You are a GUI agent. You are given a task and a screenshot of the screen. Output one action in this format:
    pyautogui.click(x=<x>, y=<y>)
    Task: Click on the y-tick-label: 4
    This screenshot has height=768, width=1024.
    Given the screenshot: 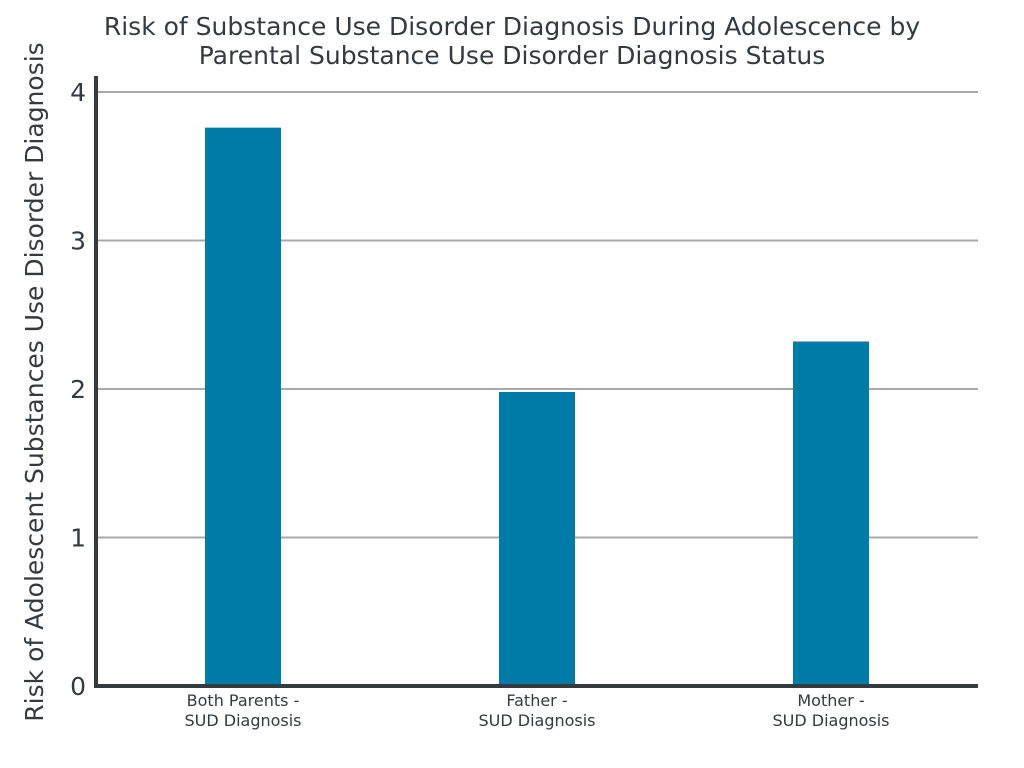 What is the action you would take?
    pyautogui.click(x=78, y=92)
    